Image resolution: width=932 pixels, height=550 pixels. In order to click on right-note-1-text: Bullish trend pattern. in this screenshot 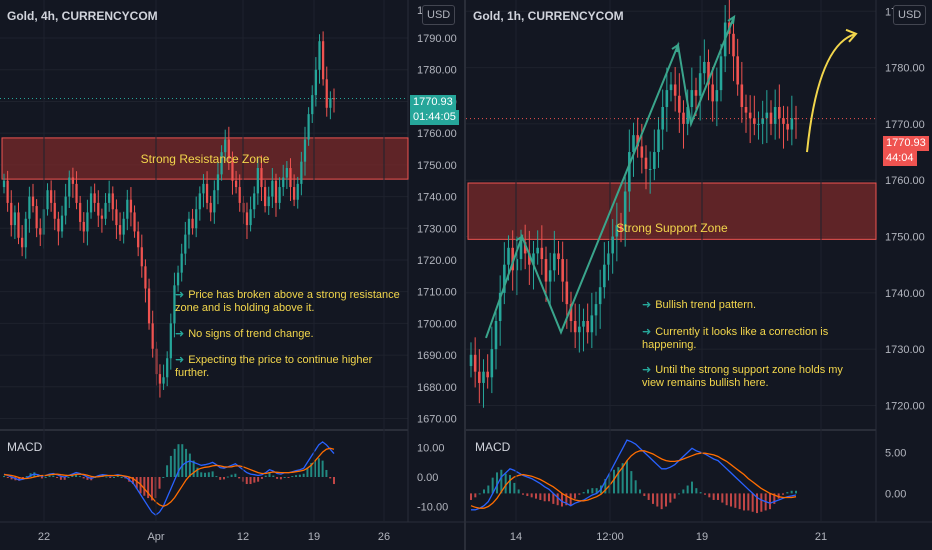, I will do `click(706, 305)`.